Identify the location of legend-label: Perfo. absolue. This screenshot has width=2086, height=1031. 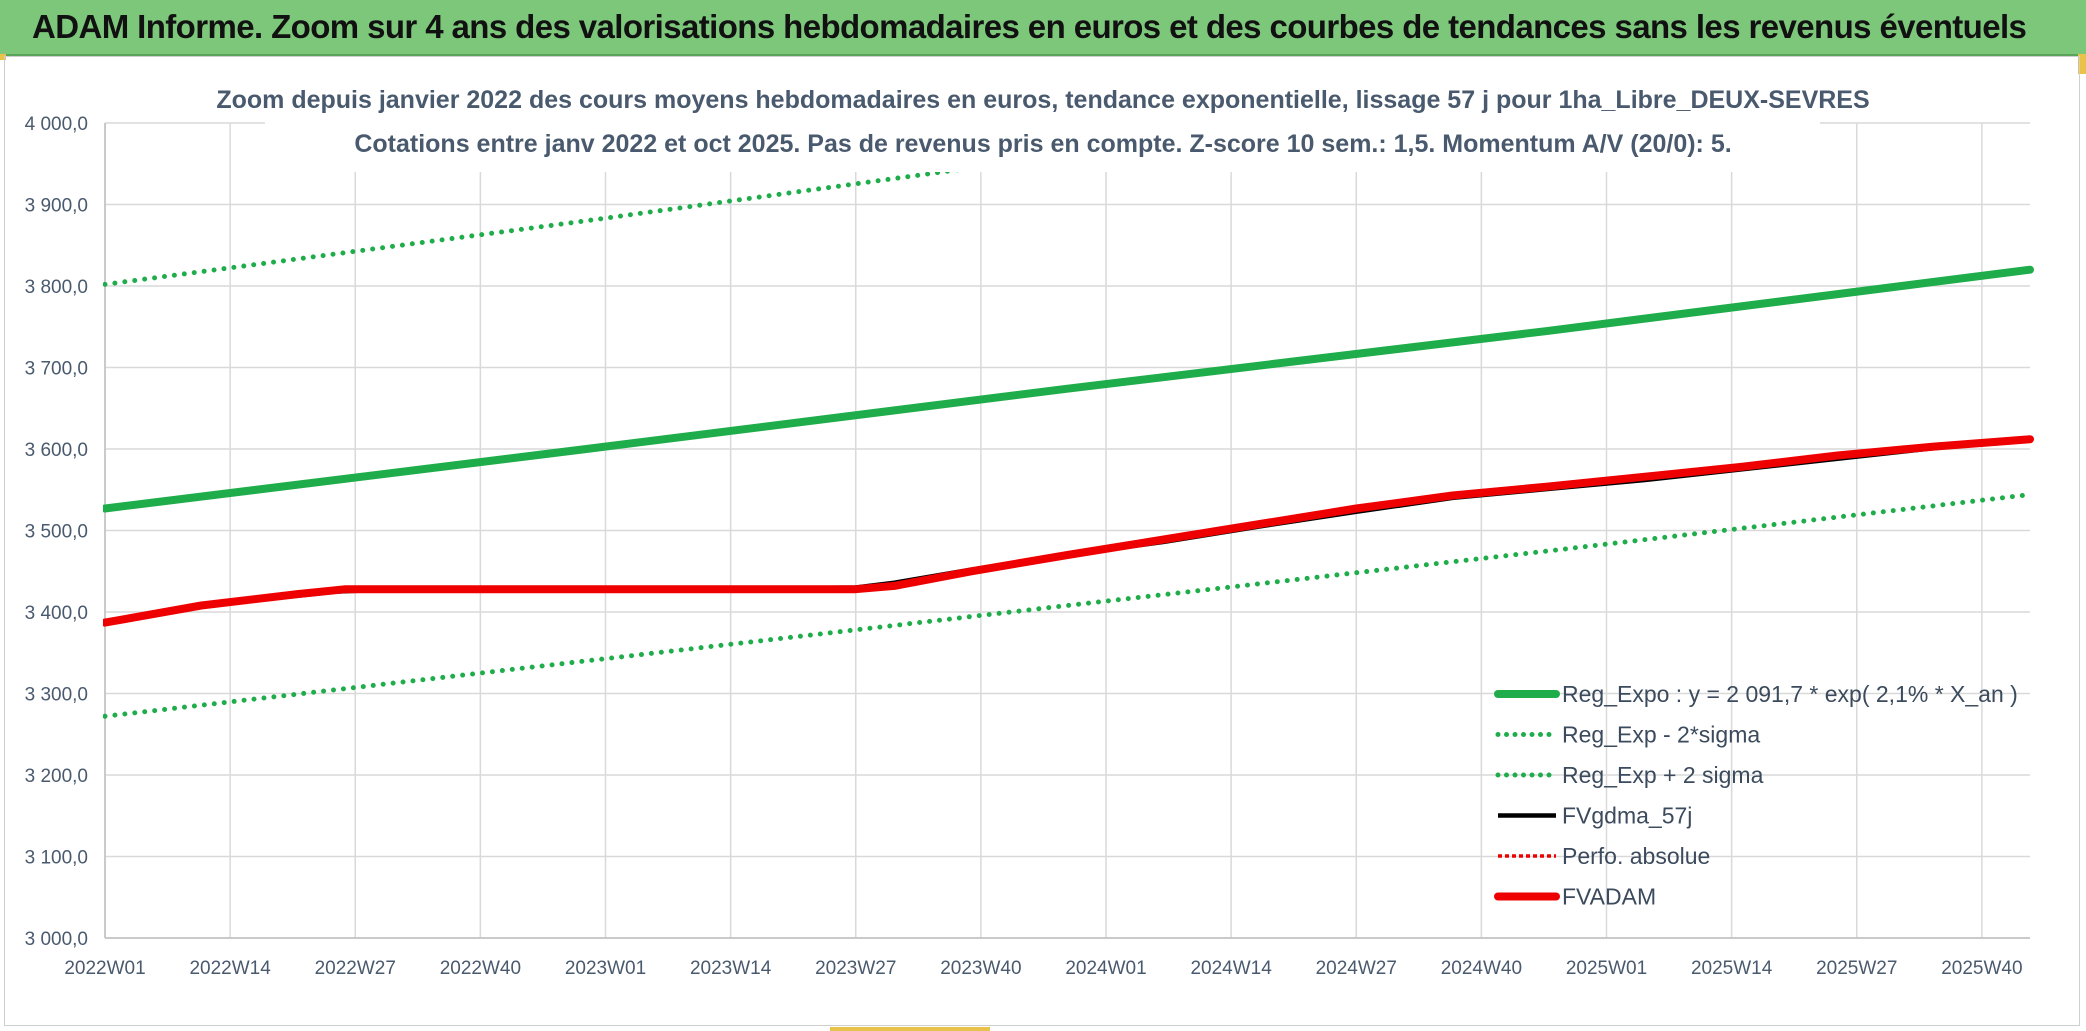
(1636, 856).